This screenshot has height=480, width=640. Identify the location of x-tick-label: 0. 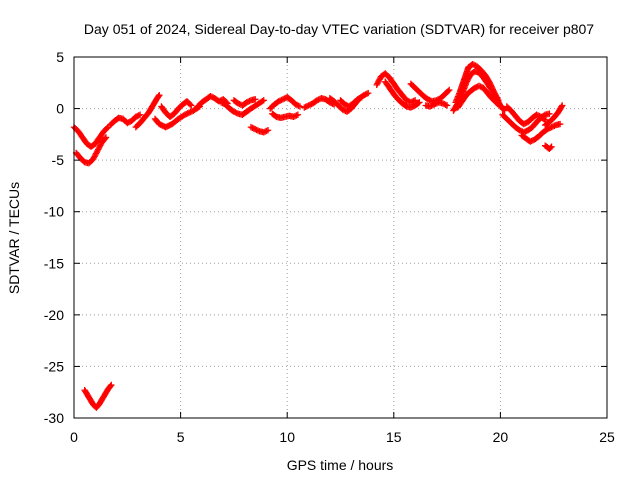
(74, 437).